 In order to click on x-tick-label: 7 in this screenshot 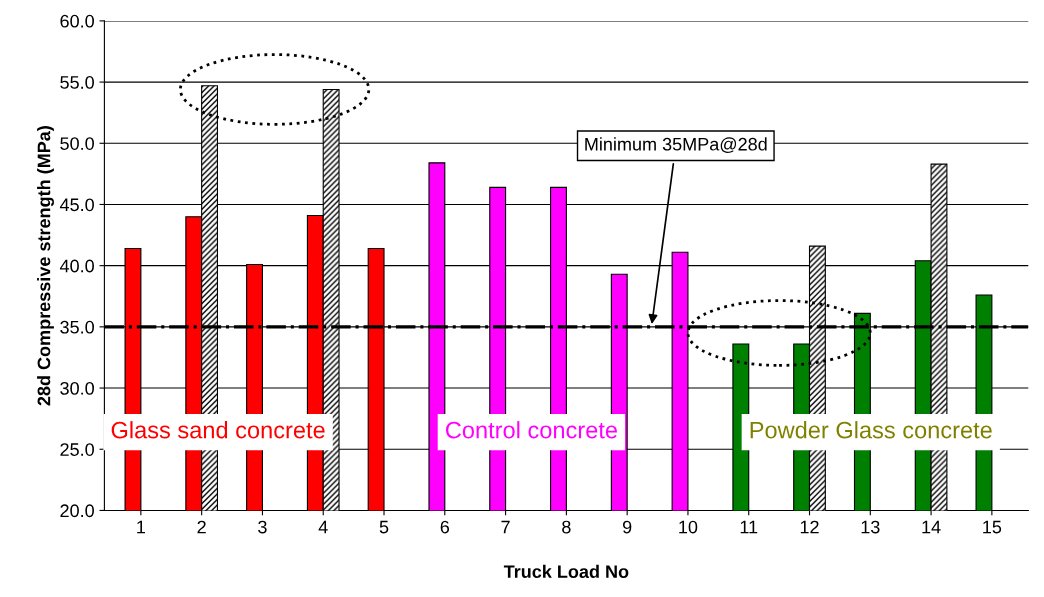, I will do `click(505, 527)`.